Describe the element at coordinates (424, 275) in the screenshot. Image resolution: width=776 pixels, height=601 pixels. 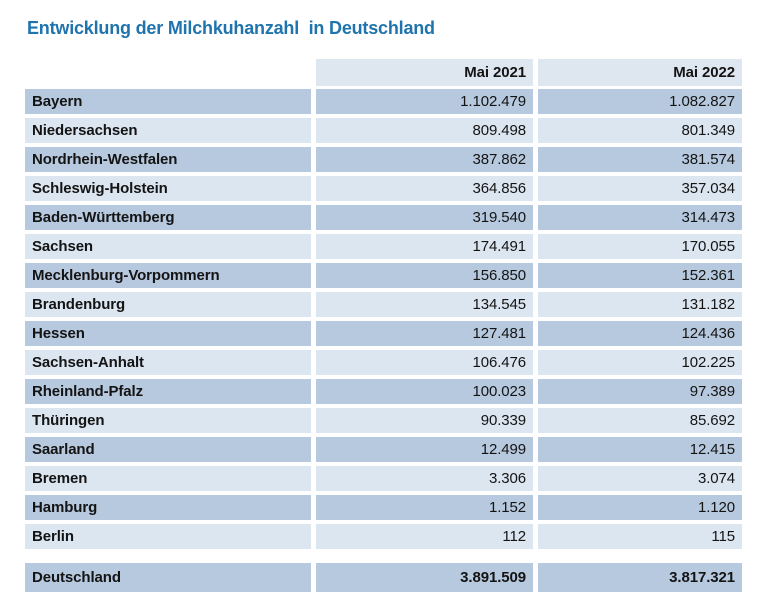
I see `row-value-mai-2021: 156.850` at that location.